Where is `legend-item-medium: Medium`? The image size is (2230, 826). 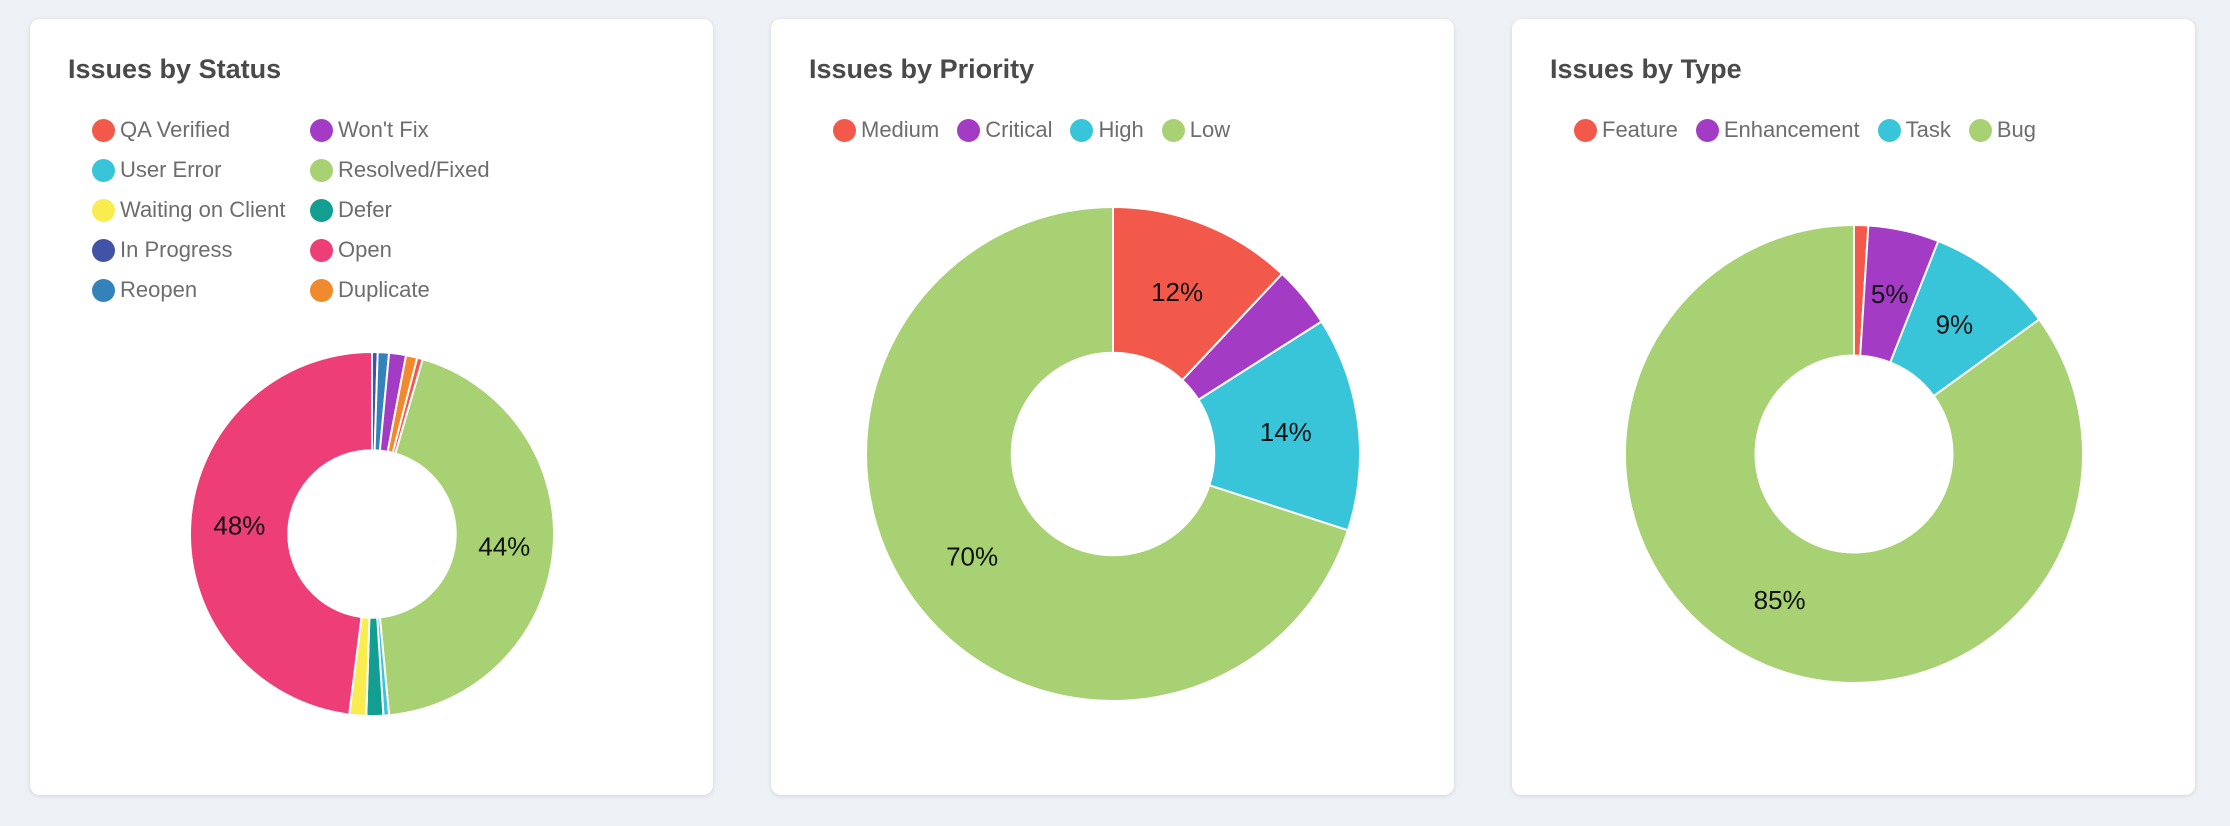
legend-item-medium: Medium is located at coordinates (886, 130).